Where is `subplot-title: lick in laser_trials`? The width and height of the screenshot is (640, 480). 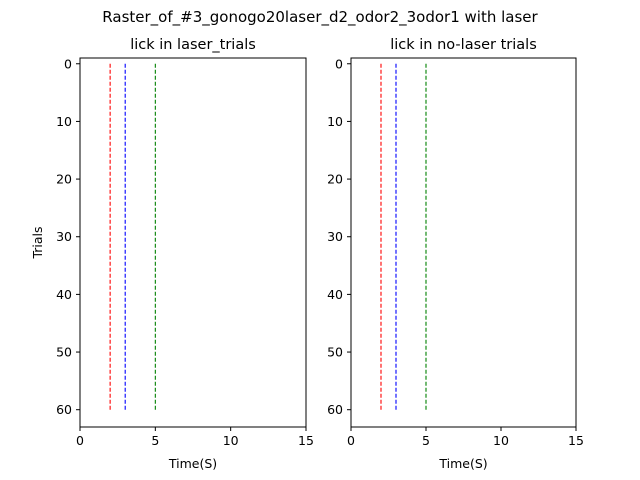
subplot-title: lick in laser_trials is located at coordinates (193, 45).